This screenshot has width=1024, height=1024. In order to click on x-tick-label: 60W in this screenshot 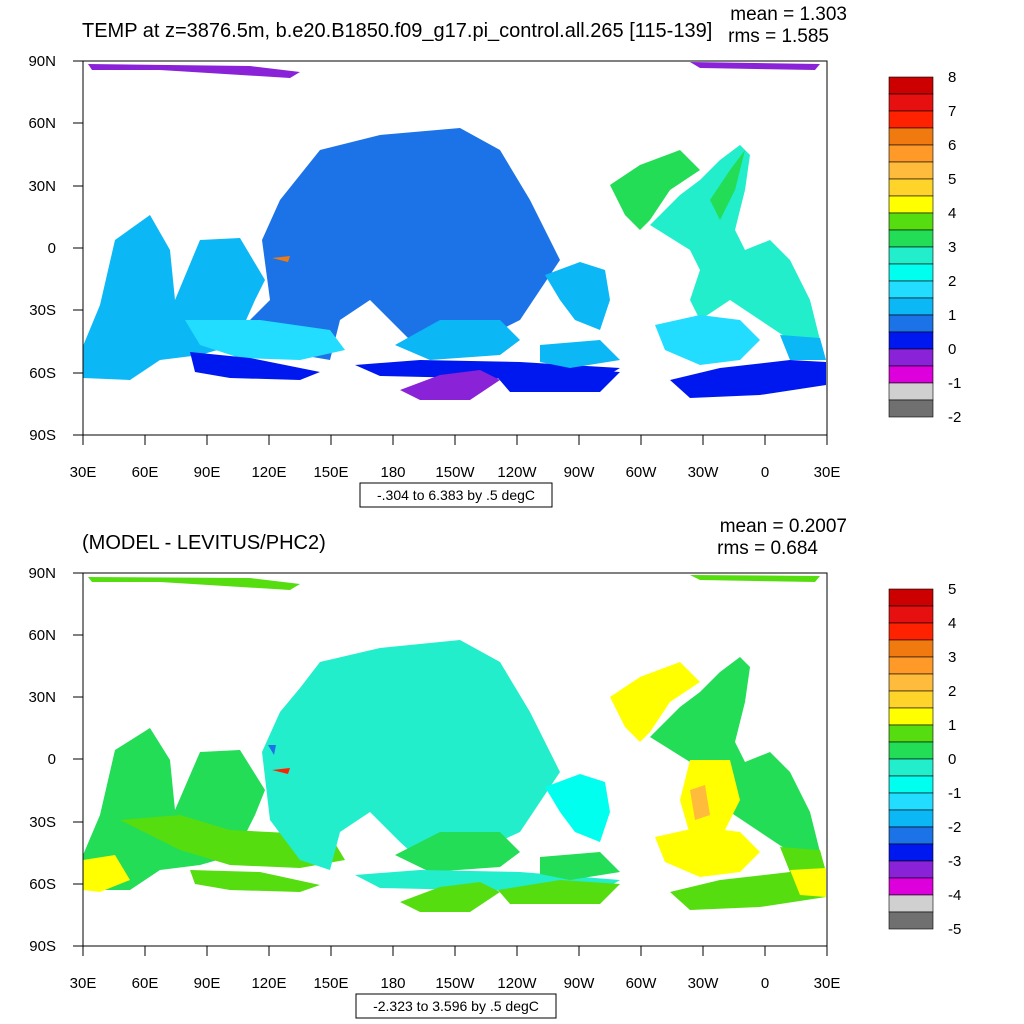, I will do `click(642, 983)`.